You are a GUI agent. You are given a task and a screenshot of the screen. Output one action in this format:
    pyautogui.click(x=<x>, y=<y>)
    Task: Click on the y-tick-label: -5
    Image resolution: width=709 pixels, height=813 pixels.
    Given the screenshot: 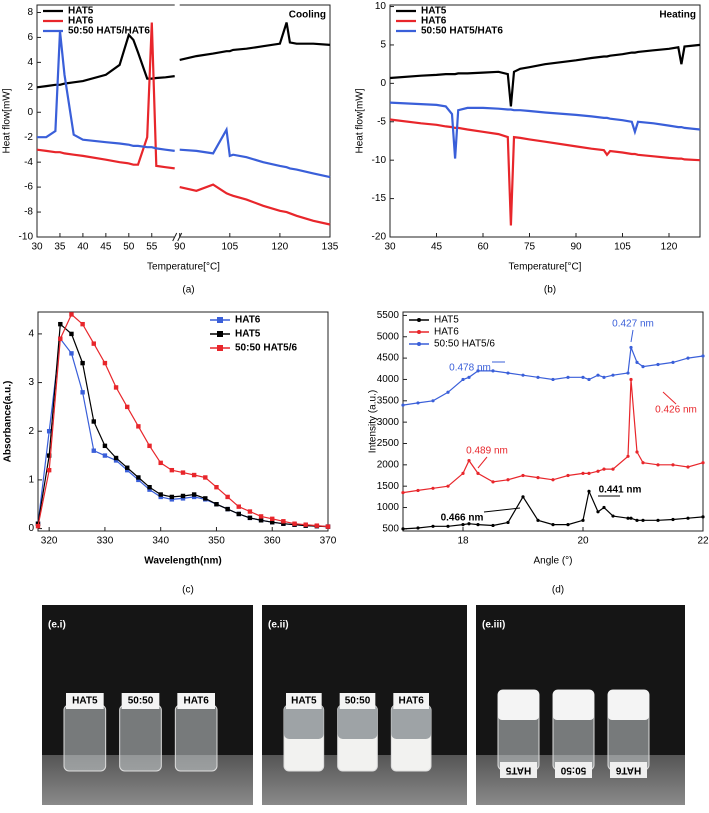 What is the action you would take?
    pyautogui.click(x=381, y=121)
    